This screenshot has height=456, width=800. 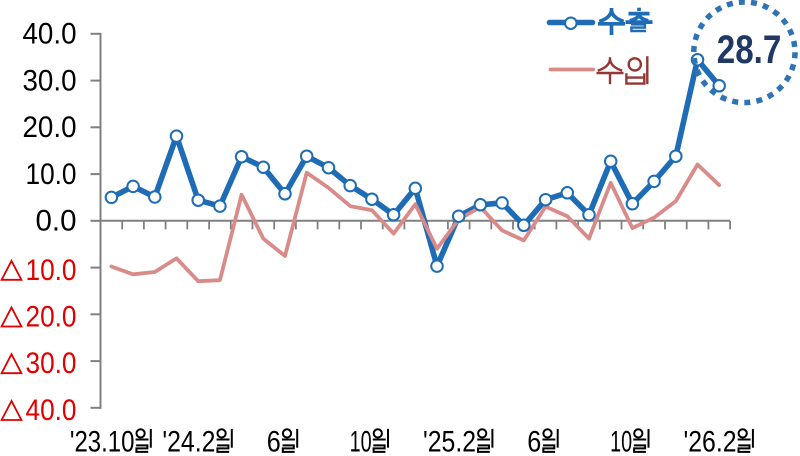 What do you see at coordinates (56, 221) in the screenshot?
I see `svg-text: 0.0` at bounding box center [56, 221].